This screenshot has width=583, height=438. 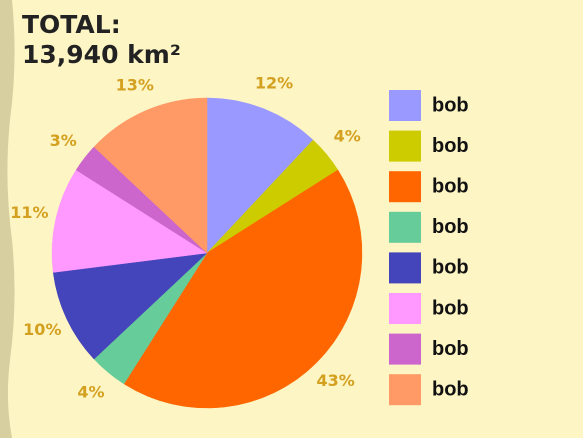 What do you see at coordinates (274, 82) in the screenshot?
I see `slice-label: 12%` at bounding box center [274, 82].